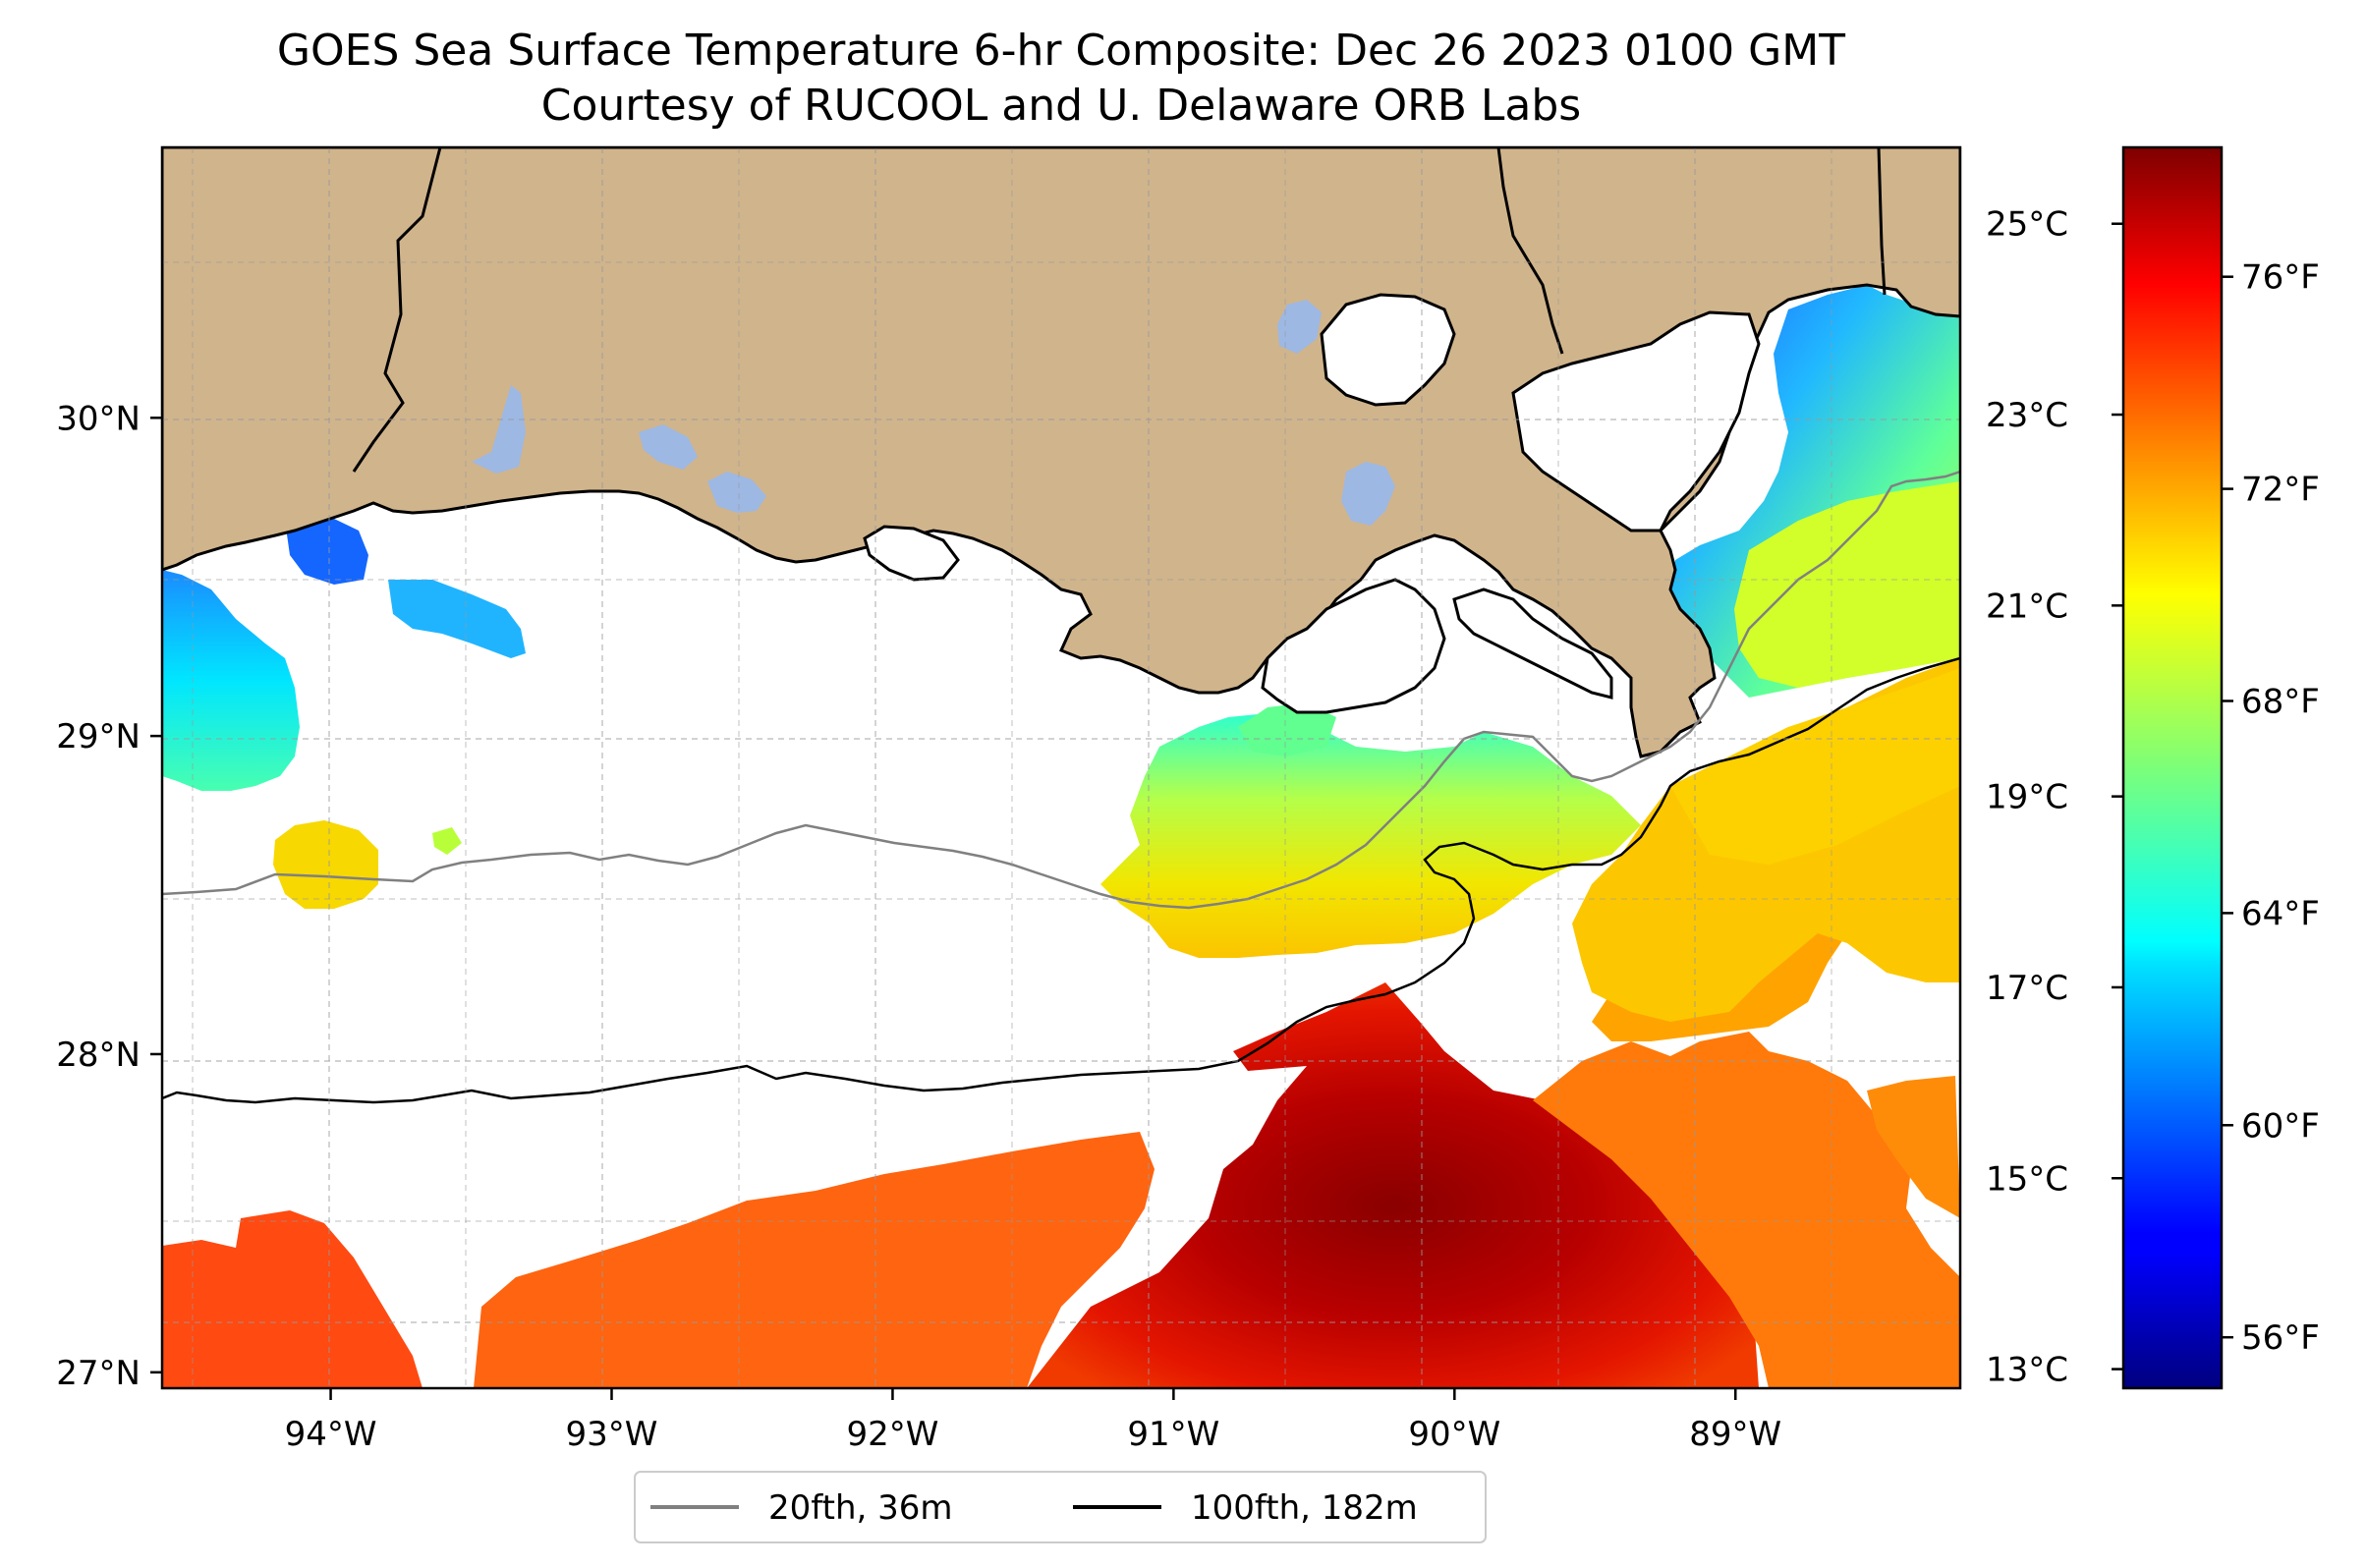 This screenshot has height=1568, width=2367. Describe the element at coordinates (325, 864) in the screenshot. I see `sst-yellow-west` at that location.